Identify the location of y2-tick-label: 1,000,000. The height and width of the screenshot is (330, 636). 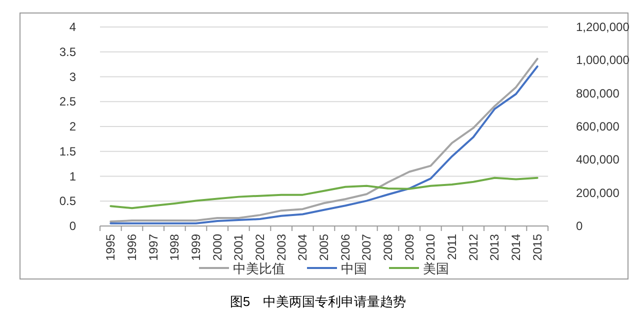
(603, 60).